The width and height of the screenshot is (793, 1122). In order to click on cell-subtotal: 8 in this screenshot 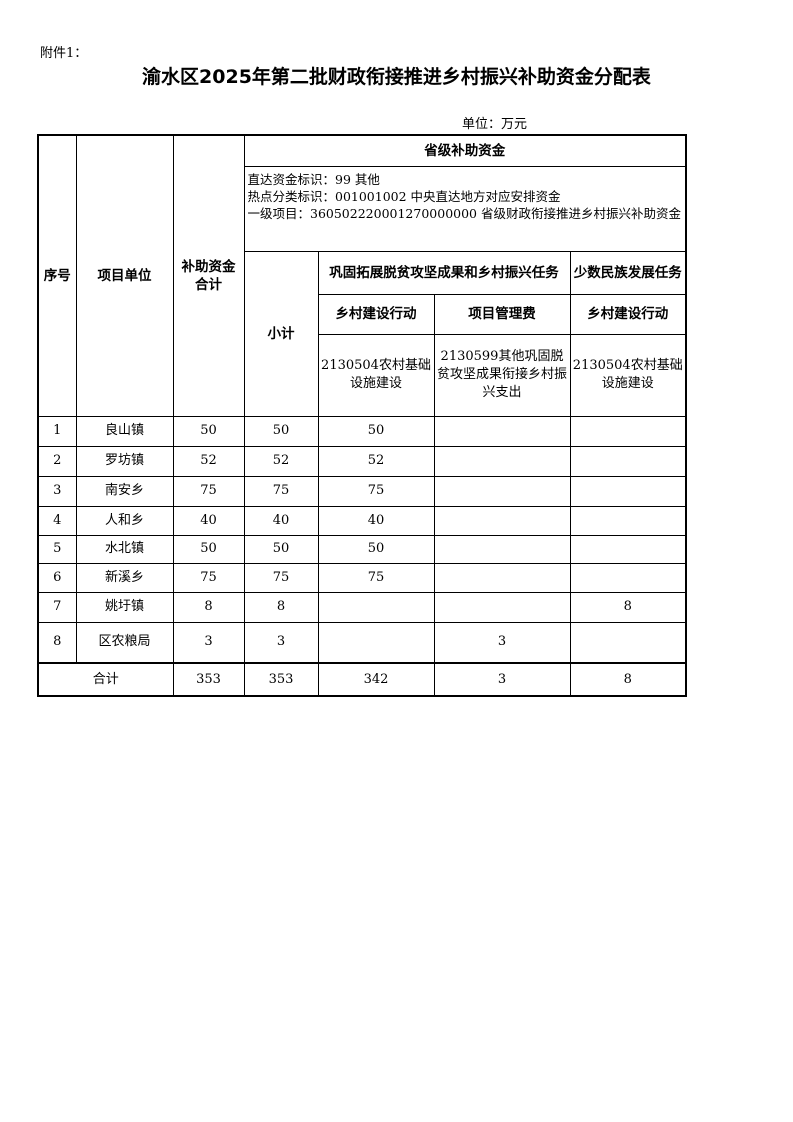, I will do `click(281, 607)`.